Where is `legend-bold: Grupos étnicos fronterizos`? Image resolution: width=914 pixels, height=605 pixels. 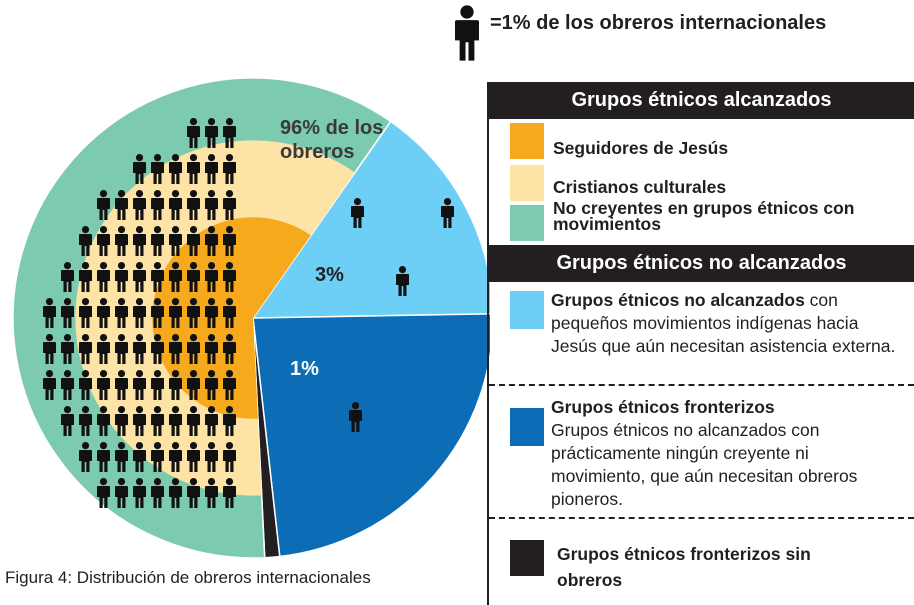 legend-bold: Grupos étnicos fronterizos is located at coordinates (663, 407).